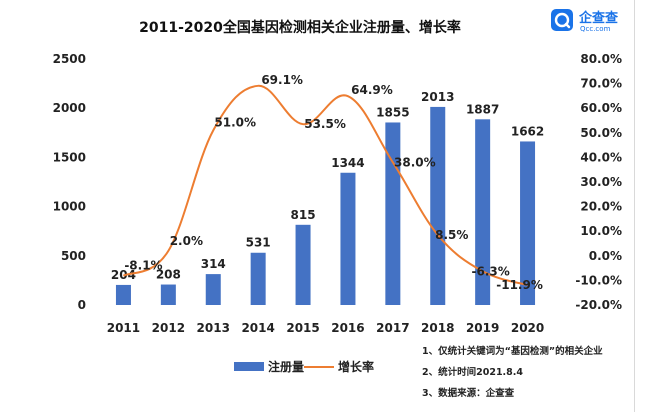 Image resolution: width=650 pixels, height=412 pixels. Describe the element at coordinates (601, 157) in the screenshot. I see `right-tick-label: 40.0%` at that location.